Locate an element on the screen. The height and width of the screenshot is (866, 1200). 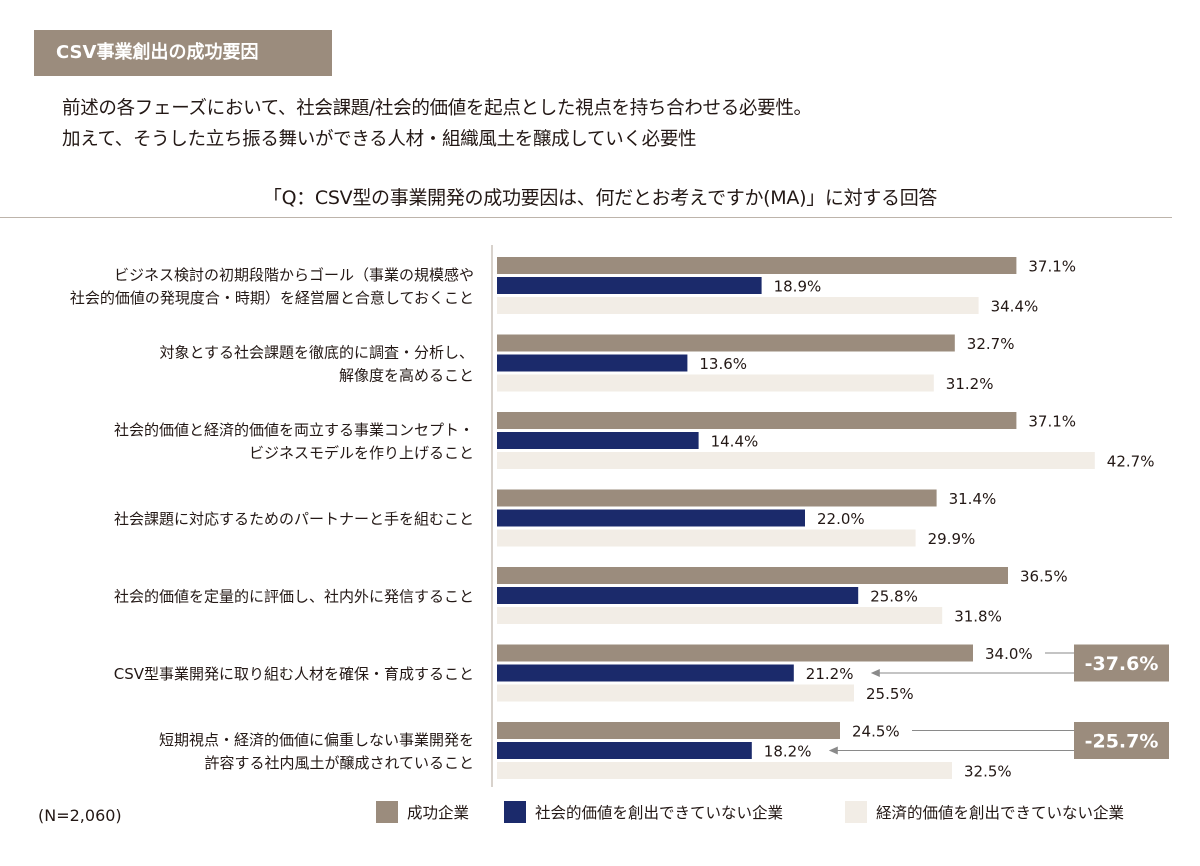
data-label: 42.7% is located at coordinates (1131, 462).